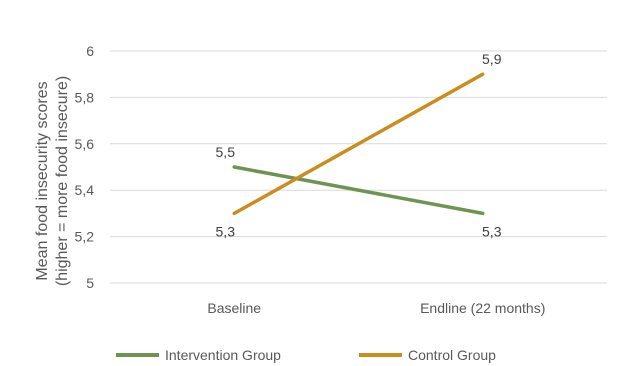 The width and height of the screenshot is (623, 366). I want to click on y-tick-label: 6, so click(90, 51).